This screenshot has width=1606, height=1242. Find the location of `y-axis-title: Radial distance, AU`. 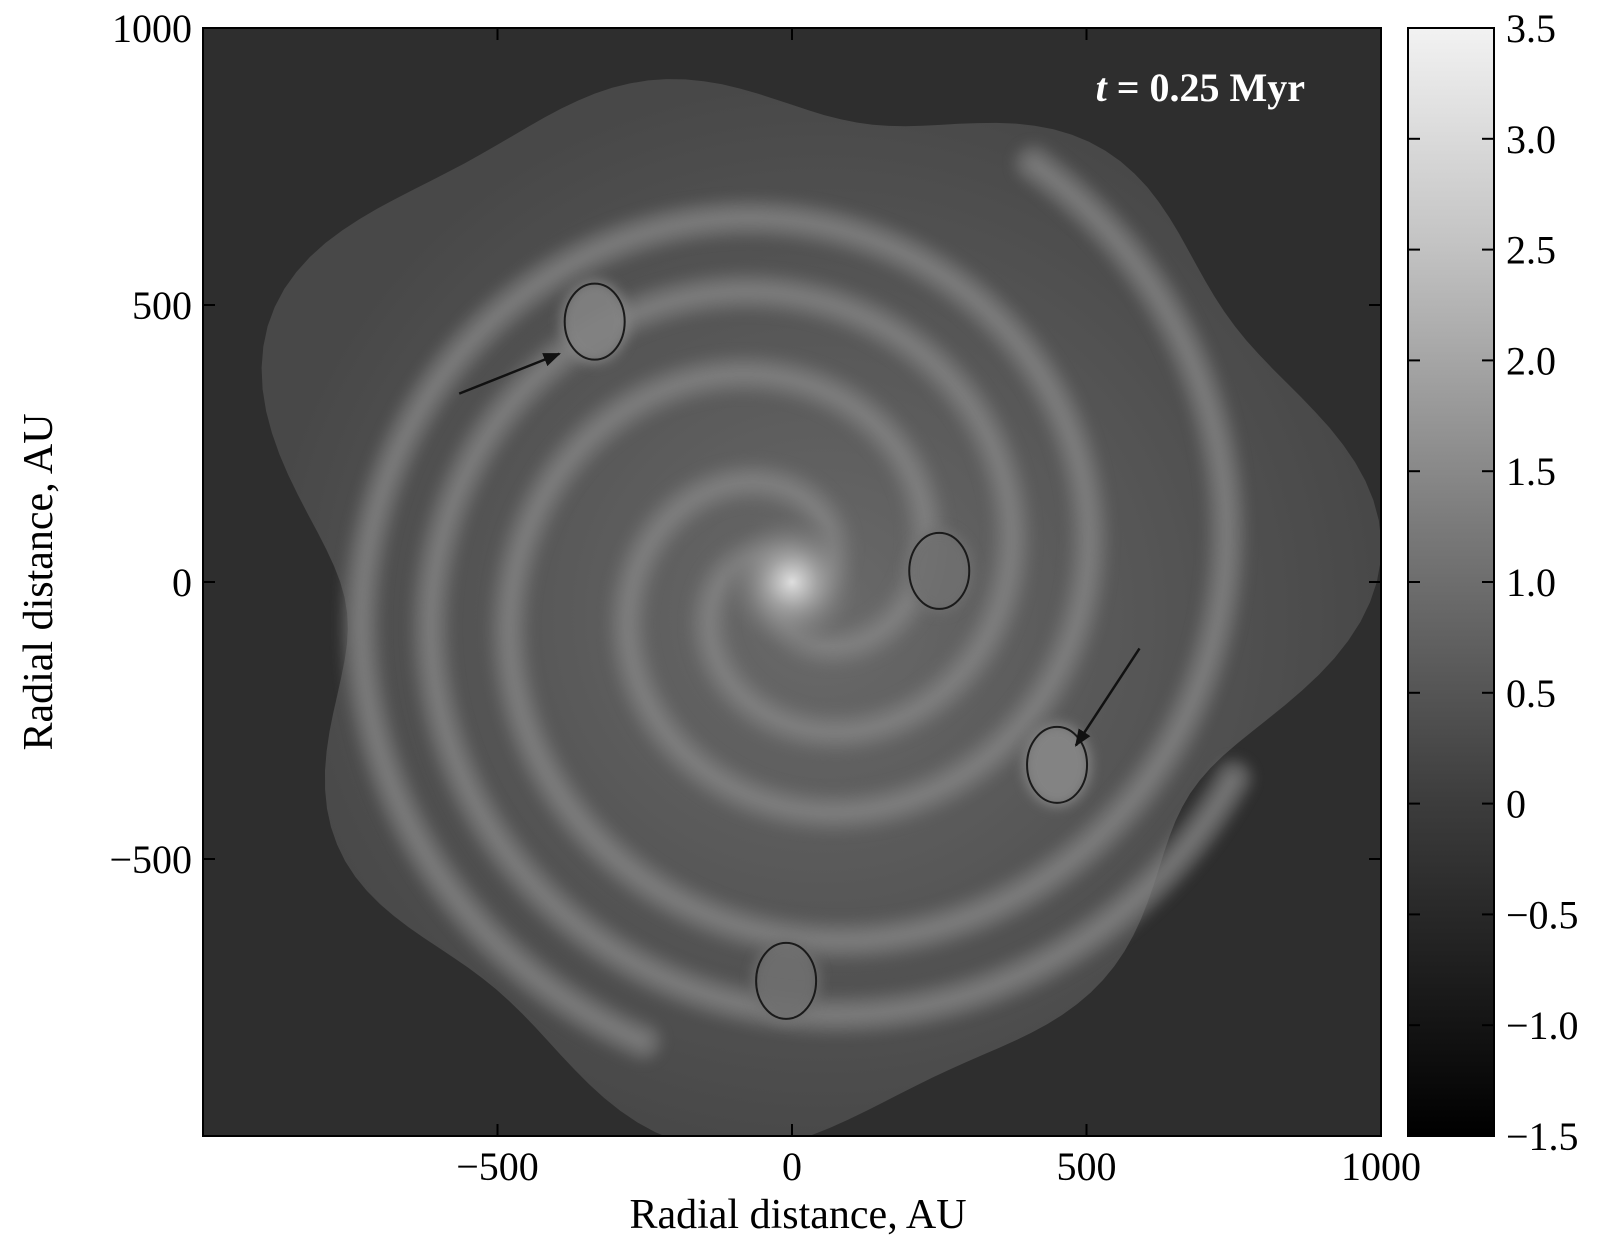

y-axis-title: Radial distance, AU is located at coordinates (39, 581).